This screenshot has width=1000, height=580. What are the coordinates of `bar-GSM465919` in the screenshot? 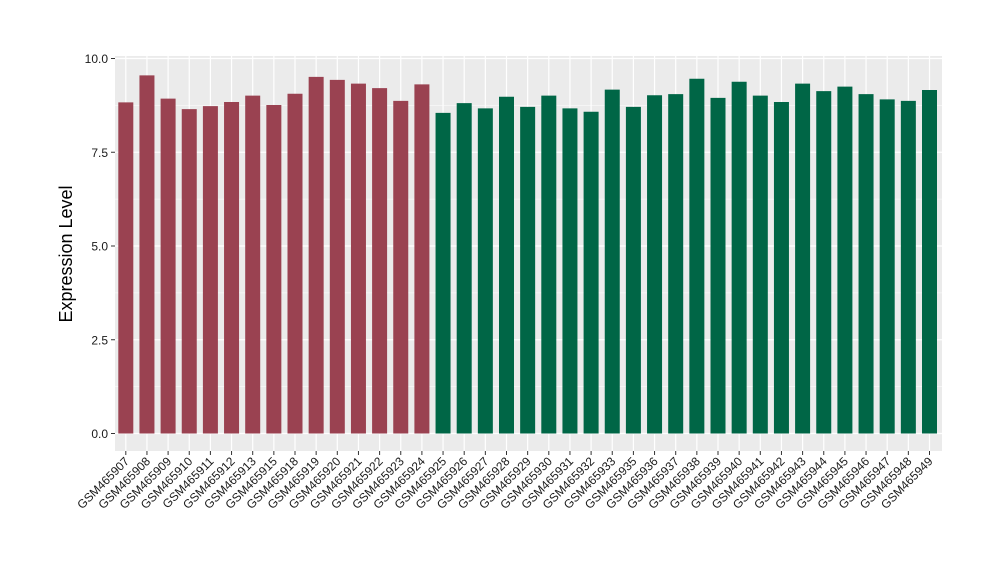 It's located at (316, 255).